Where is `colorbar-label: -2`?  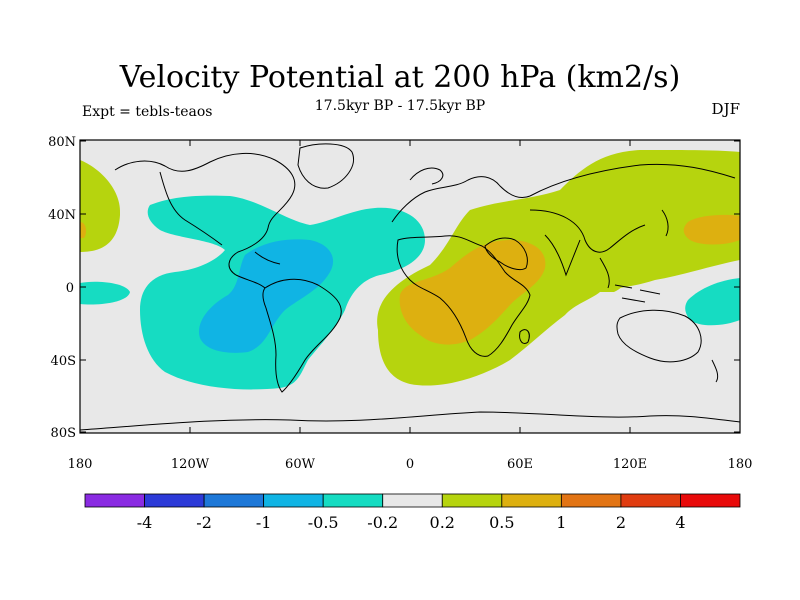
colorbar-label: -2 is located at coordinates (204, 522).